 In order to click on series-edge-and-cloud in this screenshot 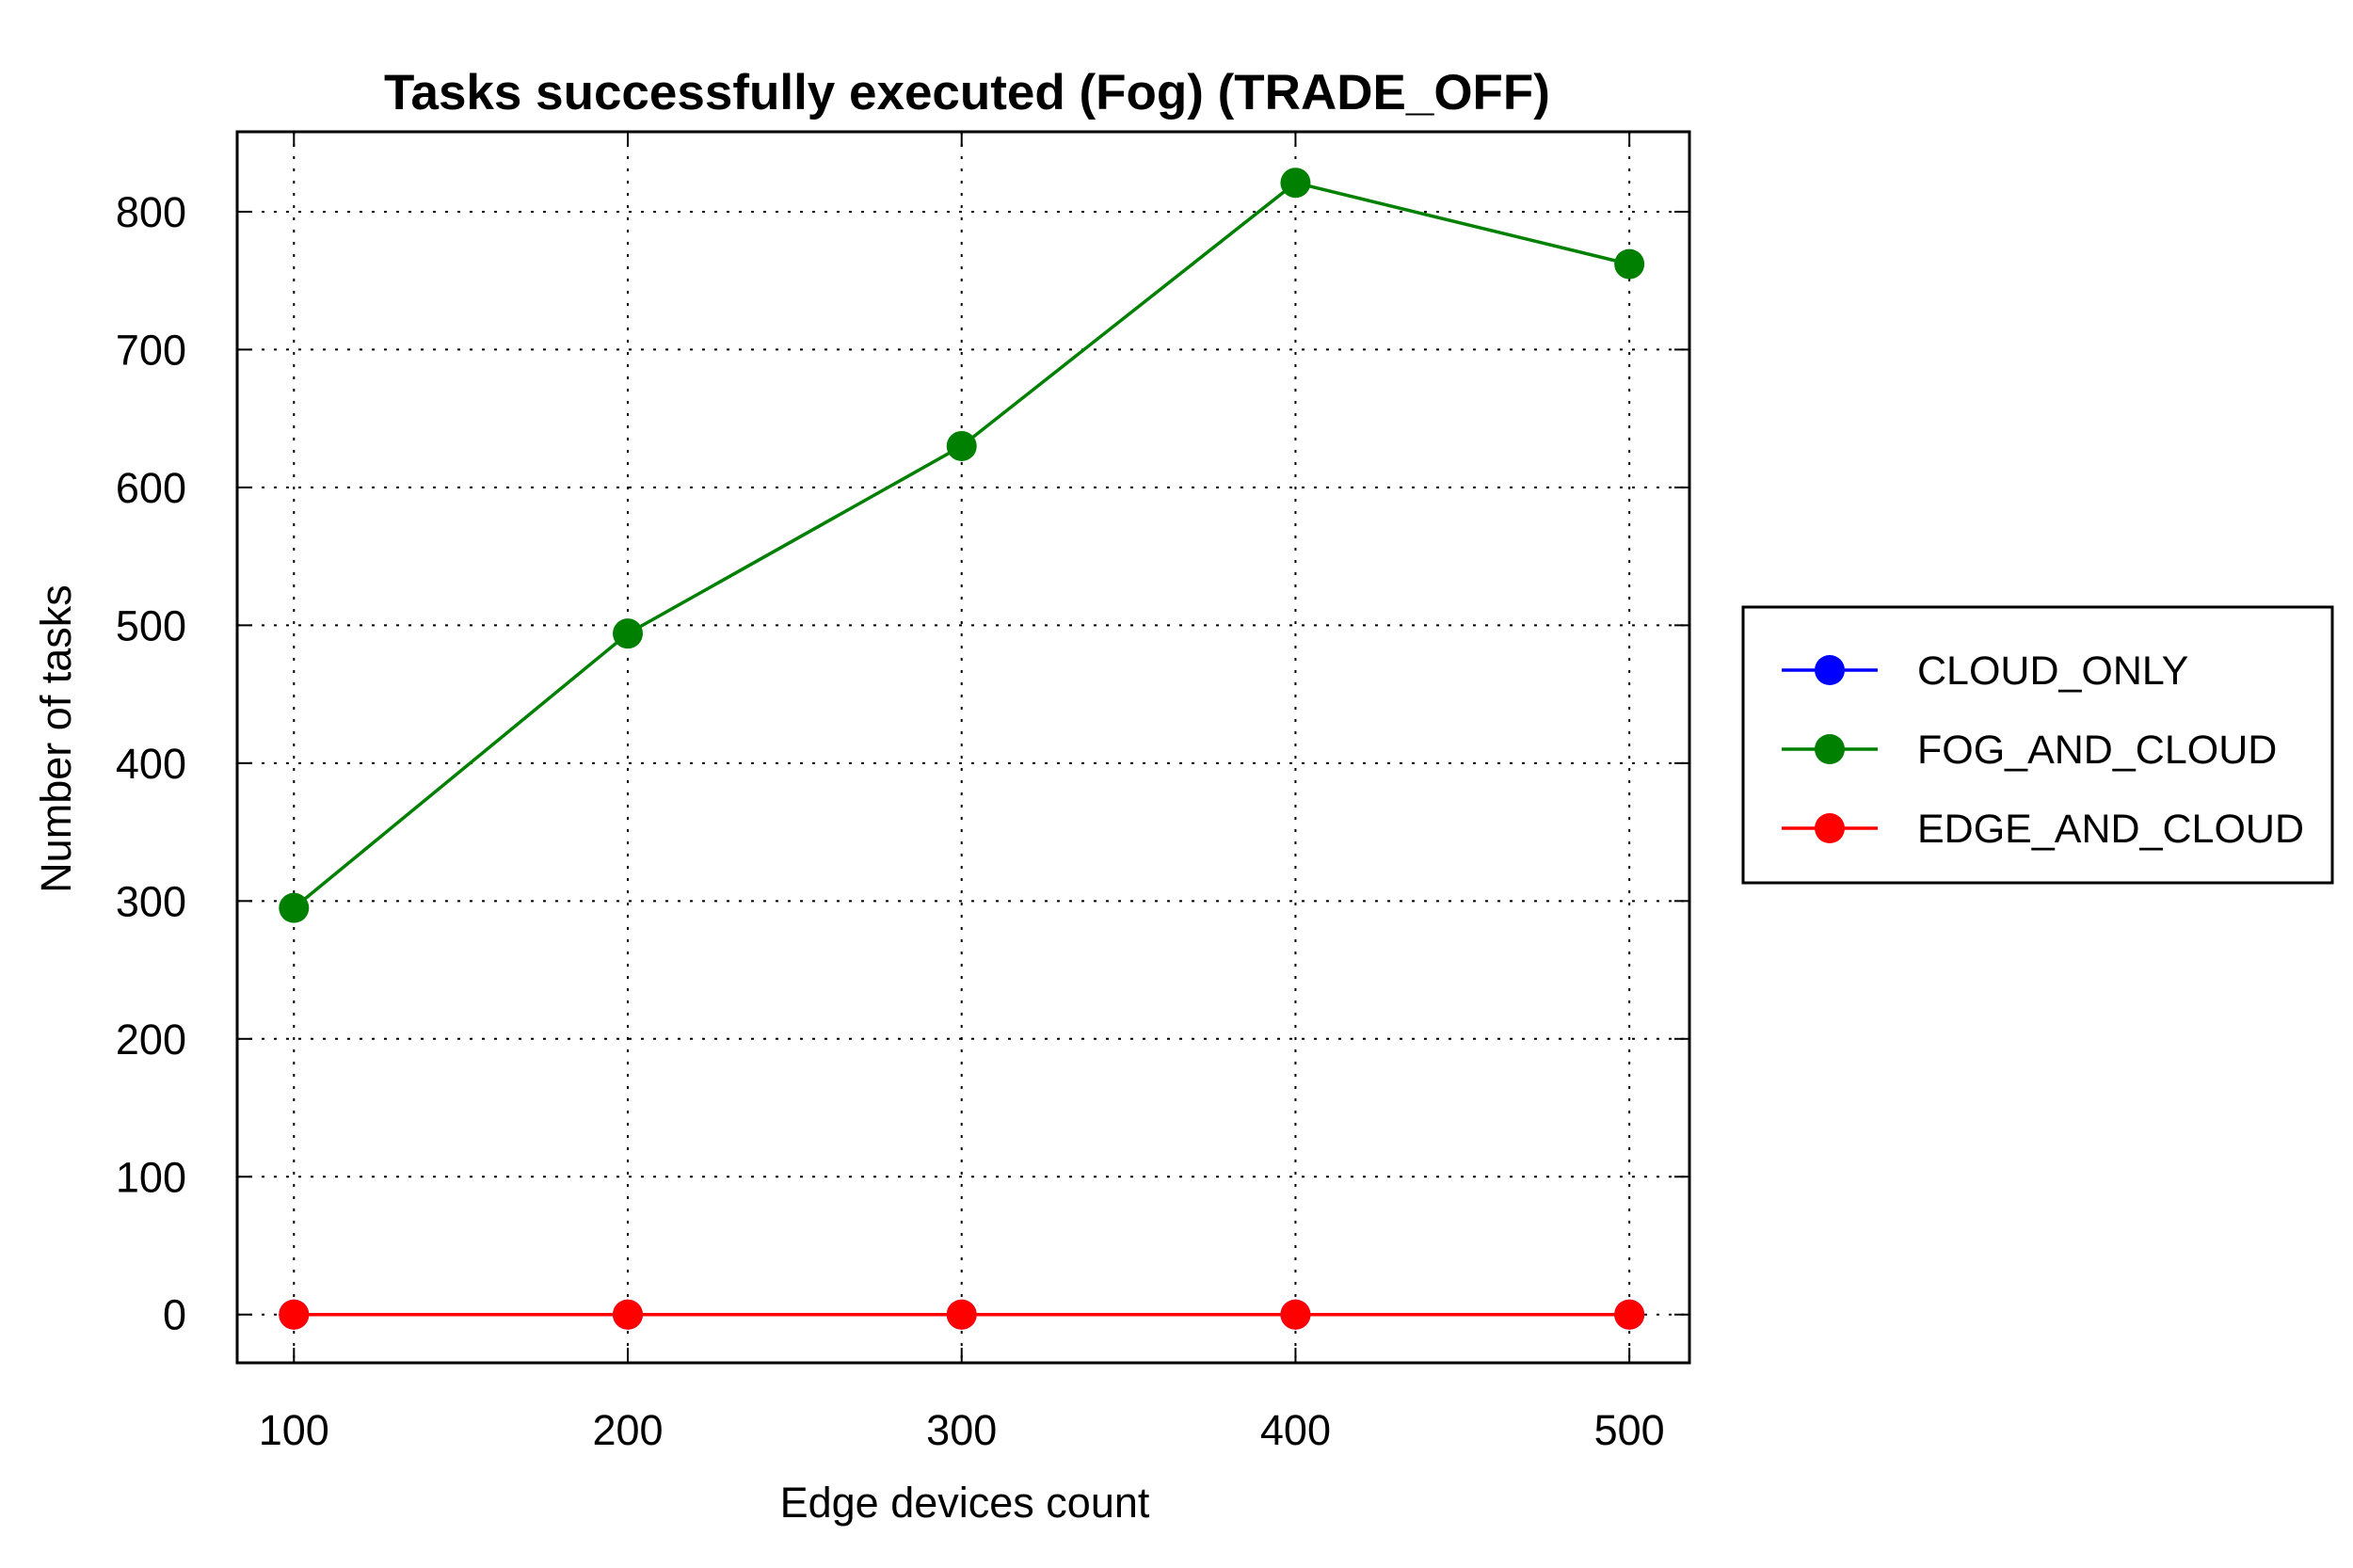, I will do `click(962, 1314)`.